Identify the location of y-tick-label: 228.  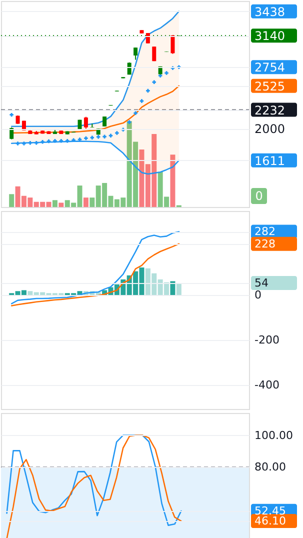
(265, 243).